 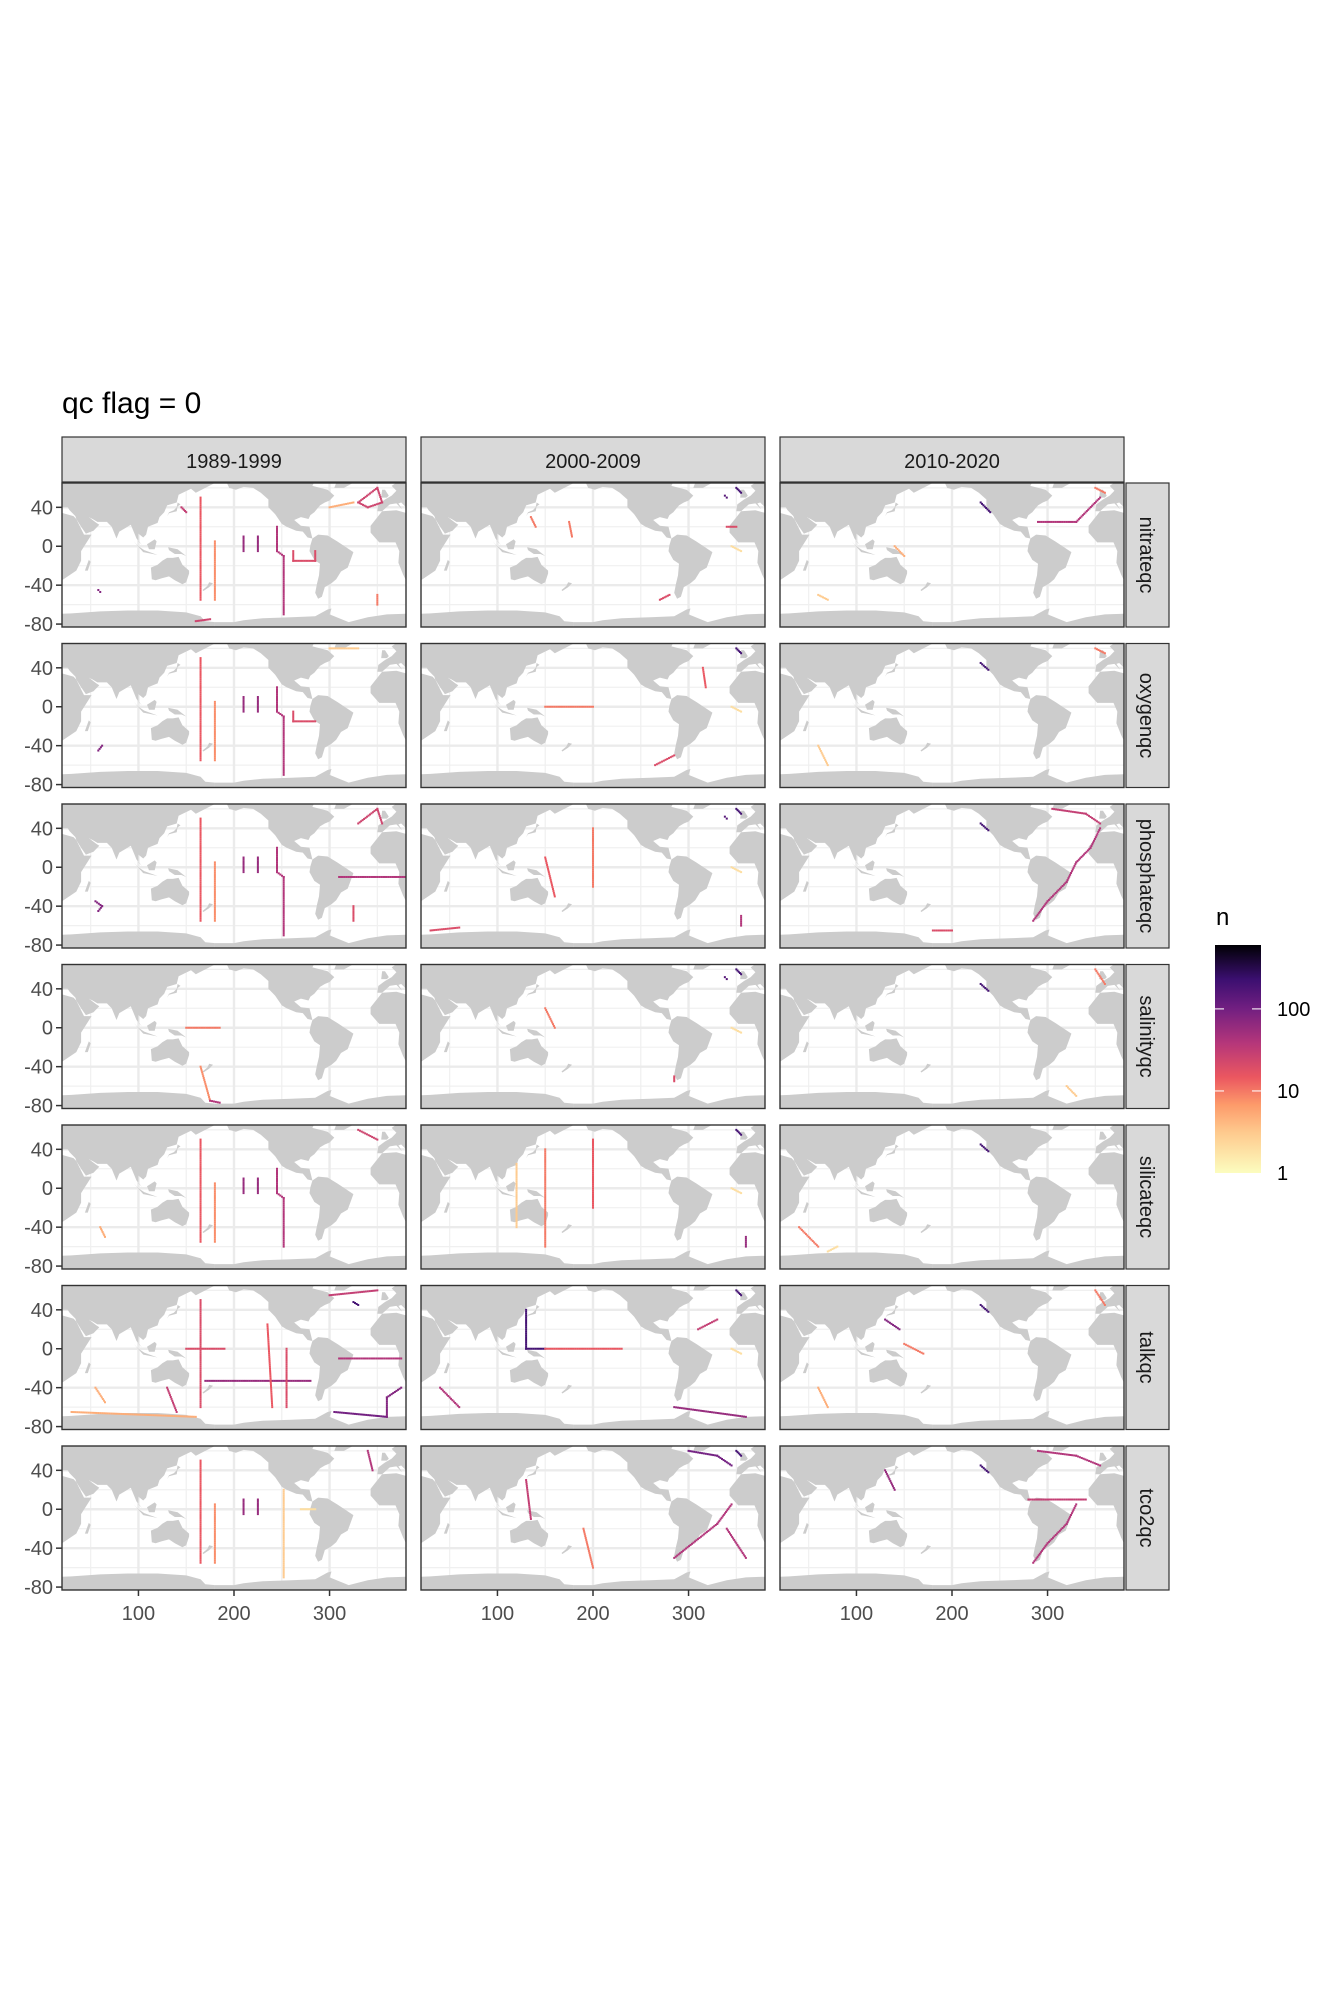 I want to click on panel-border, so click(x=952, y=876).